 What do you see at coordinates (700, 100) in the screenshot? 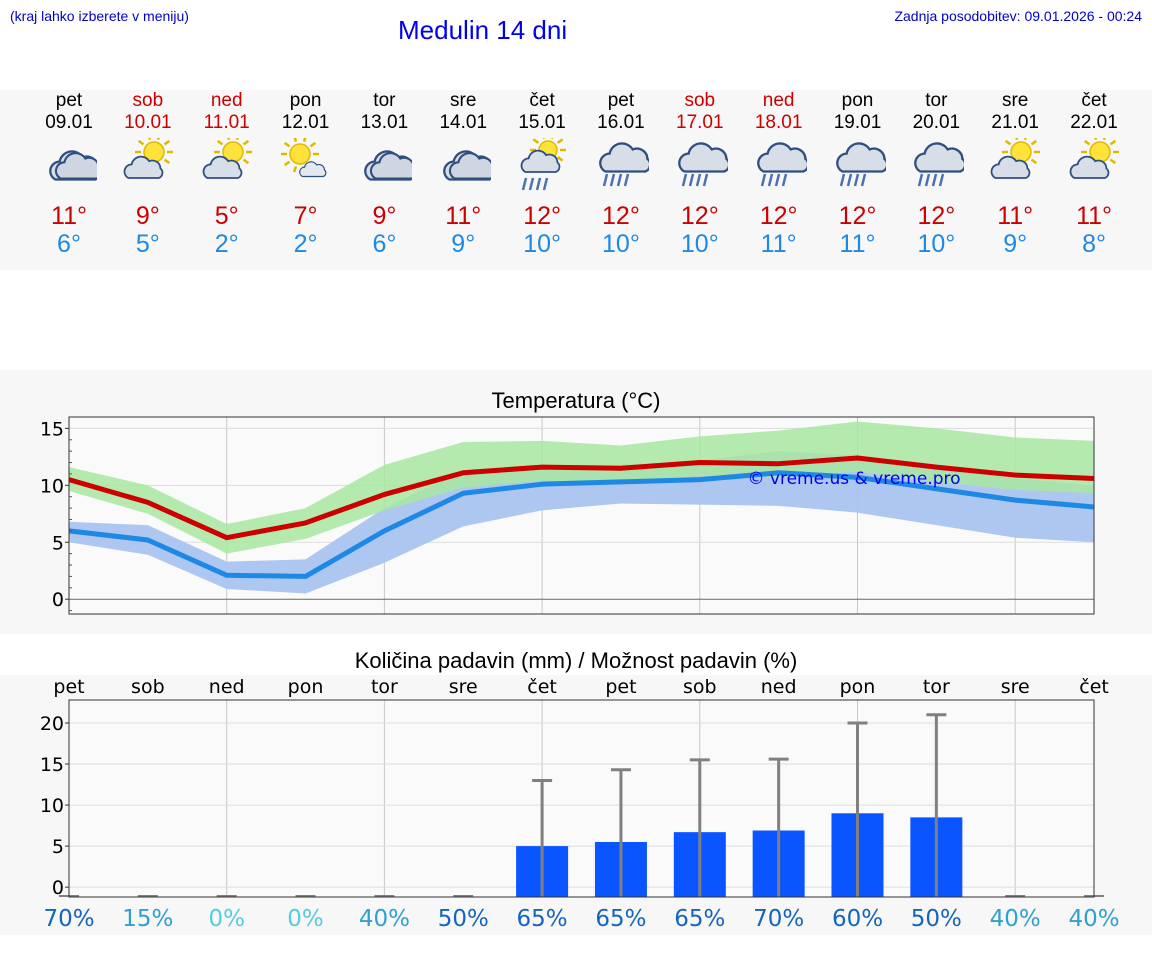
I see `day-name: sob` at bounding box center [700, 100].